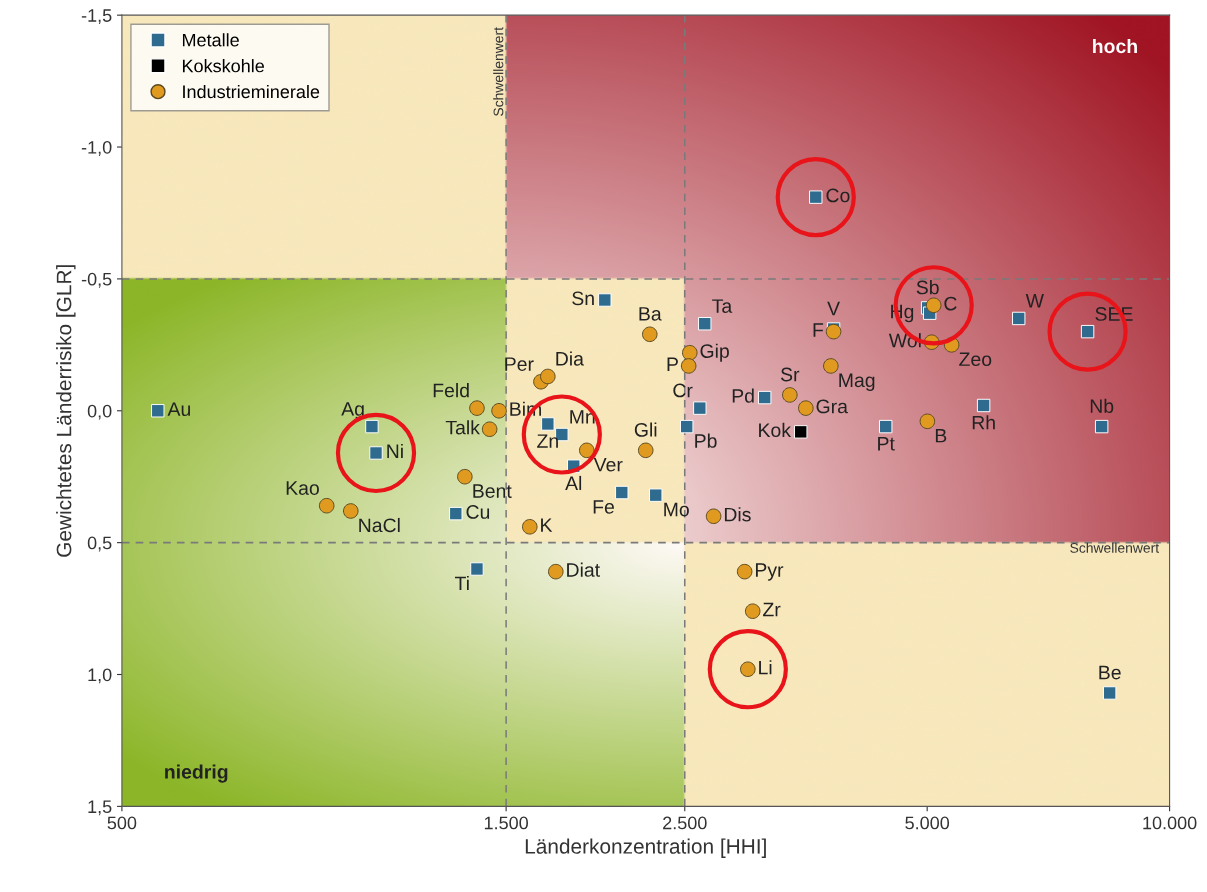 This screenshot has height=892, width=1207. Describe the element at coordinates (100, 808) in the screenshot. I see `y-tick-label: 1,5` at that location.